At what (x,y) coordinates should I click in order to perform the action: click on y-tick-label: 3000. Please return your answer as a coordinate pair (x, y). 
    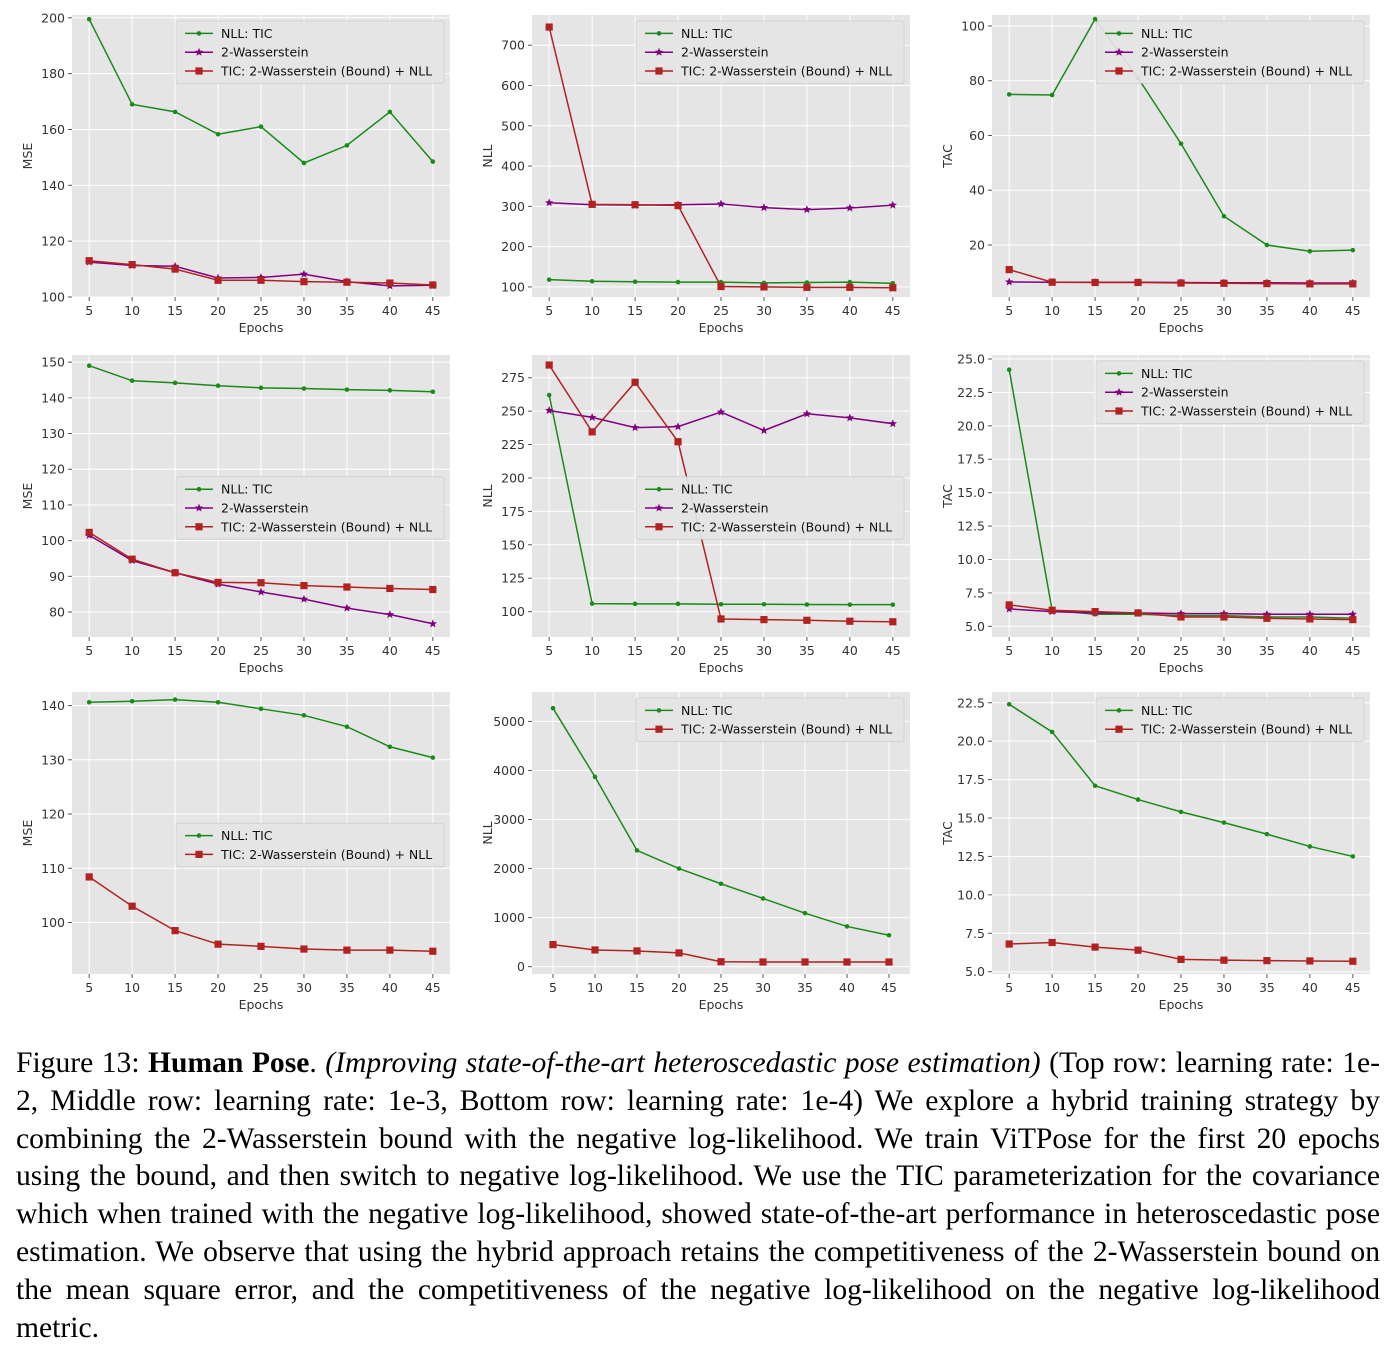
    Looking at the image, I should click on (509, 819).